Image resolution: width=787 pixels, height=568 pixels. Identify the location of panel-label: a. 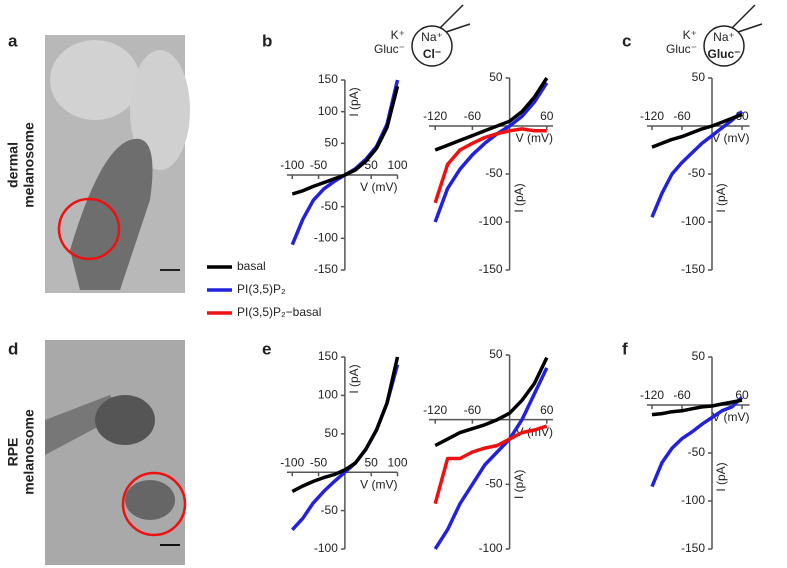
(13, 40).